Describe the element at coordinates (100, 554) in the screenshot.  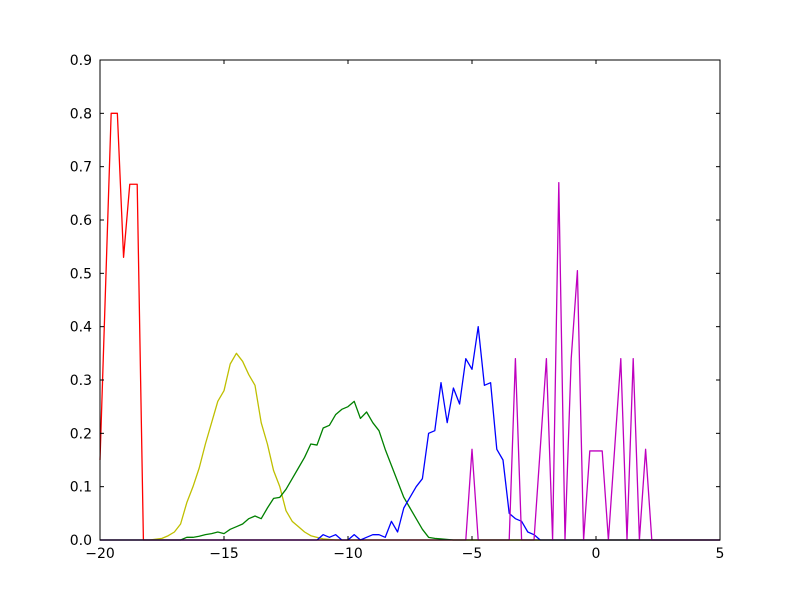
I see `x-tick-label: −20` at that location.